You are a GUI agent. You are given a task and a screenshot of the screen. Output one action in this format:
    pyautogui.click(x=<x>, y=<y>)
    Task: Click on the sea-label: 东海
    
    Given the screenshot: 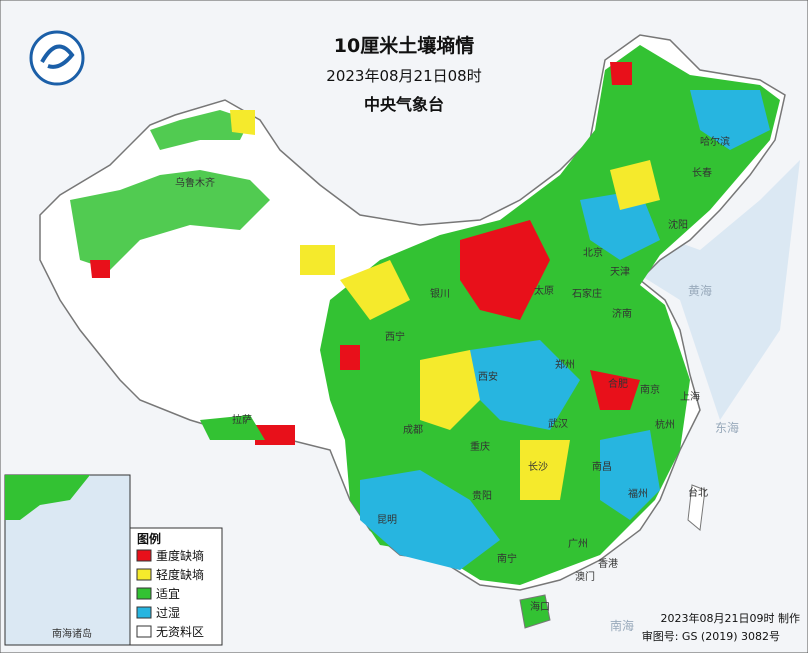 What is the action you would take?
    pyautogui.click(x=727, y=427)
    